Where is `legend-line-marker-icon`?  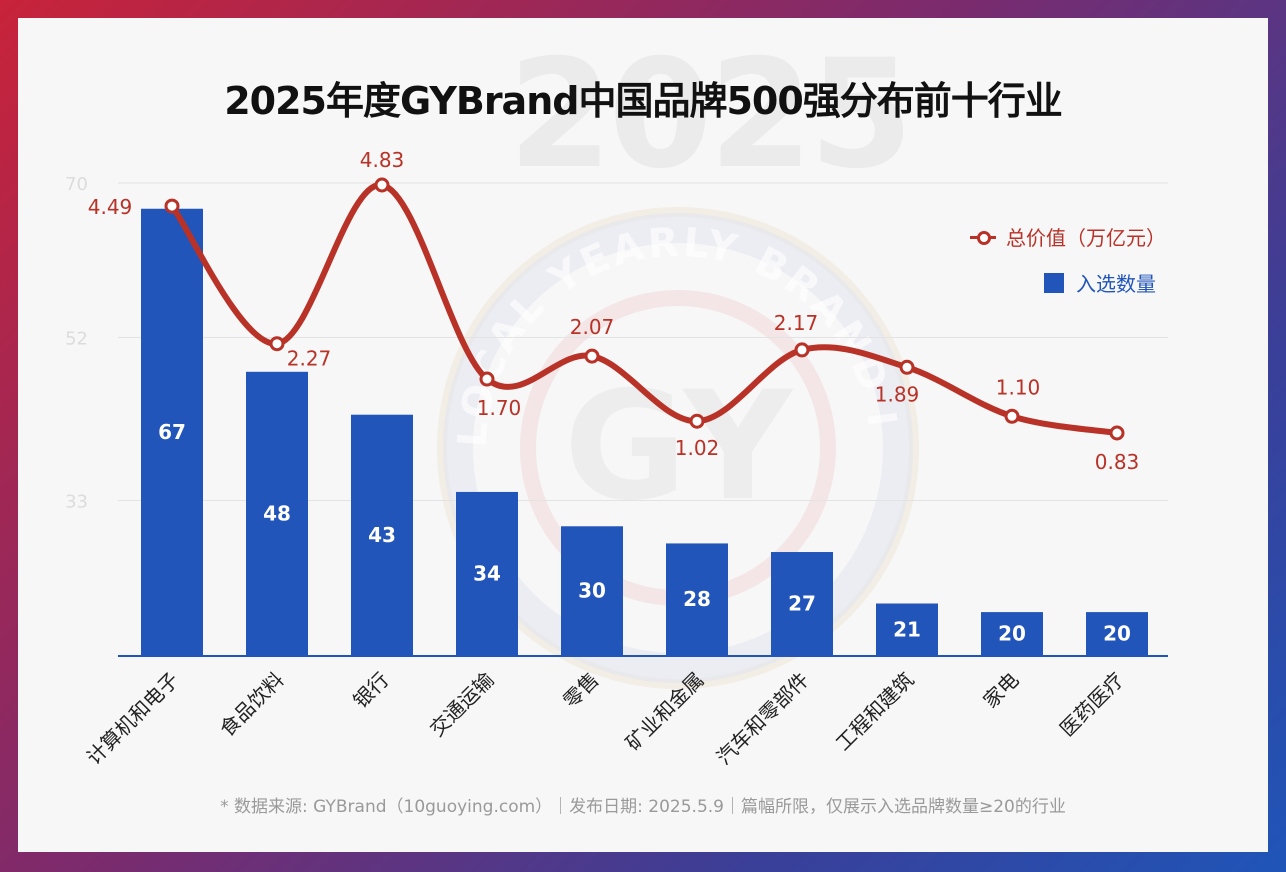
legend-line-marker-icon is located at coordinates (983, 237).